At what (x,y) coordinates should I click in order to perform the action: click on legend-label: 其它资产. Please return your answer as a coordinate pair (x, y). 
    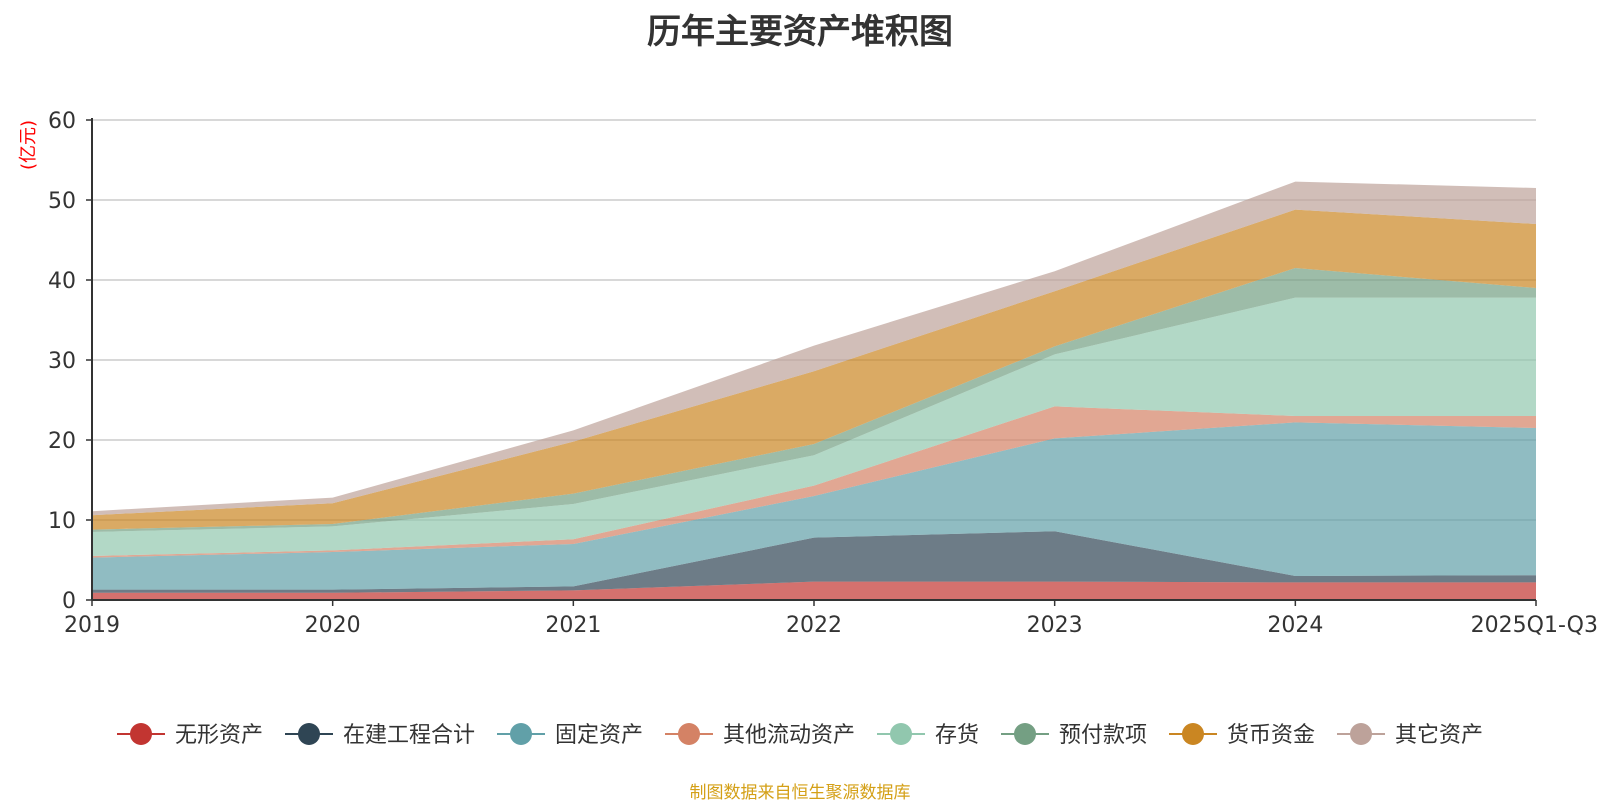
    Looking at the image, I should click on (1439, 735).